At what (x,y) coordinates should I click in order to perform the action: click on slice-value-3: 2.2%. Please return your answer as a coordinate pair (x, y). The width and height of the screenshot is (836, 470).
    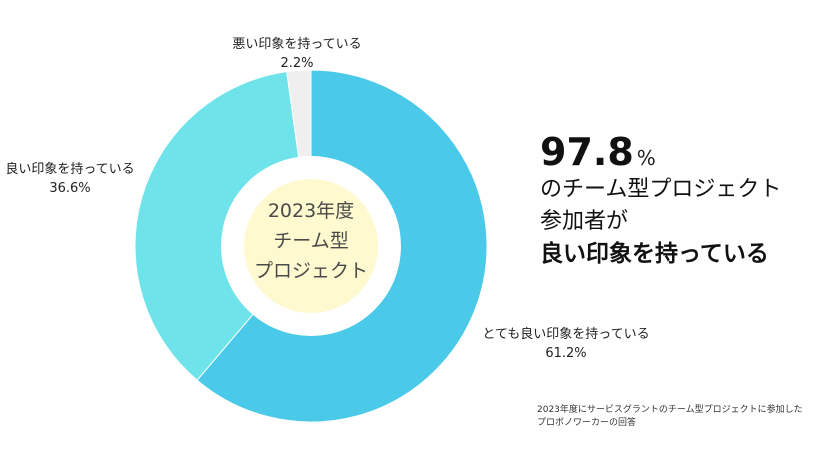
    Looking at the image, I should click on (296, 63).